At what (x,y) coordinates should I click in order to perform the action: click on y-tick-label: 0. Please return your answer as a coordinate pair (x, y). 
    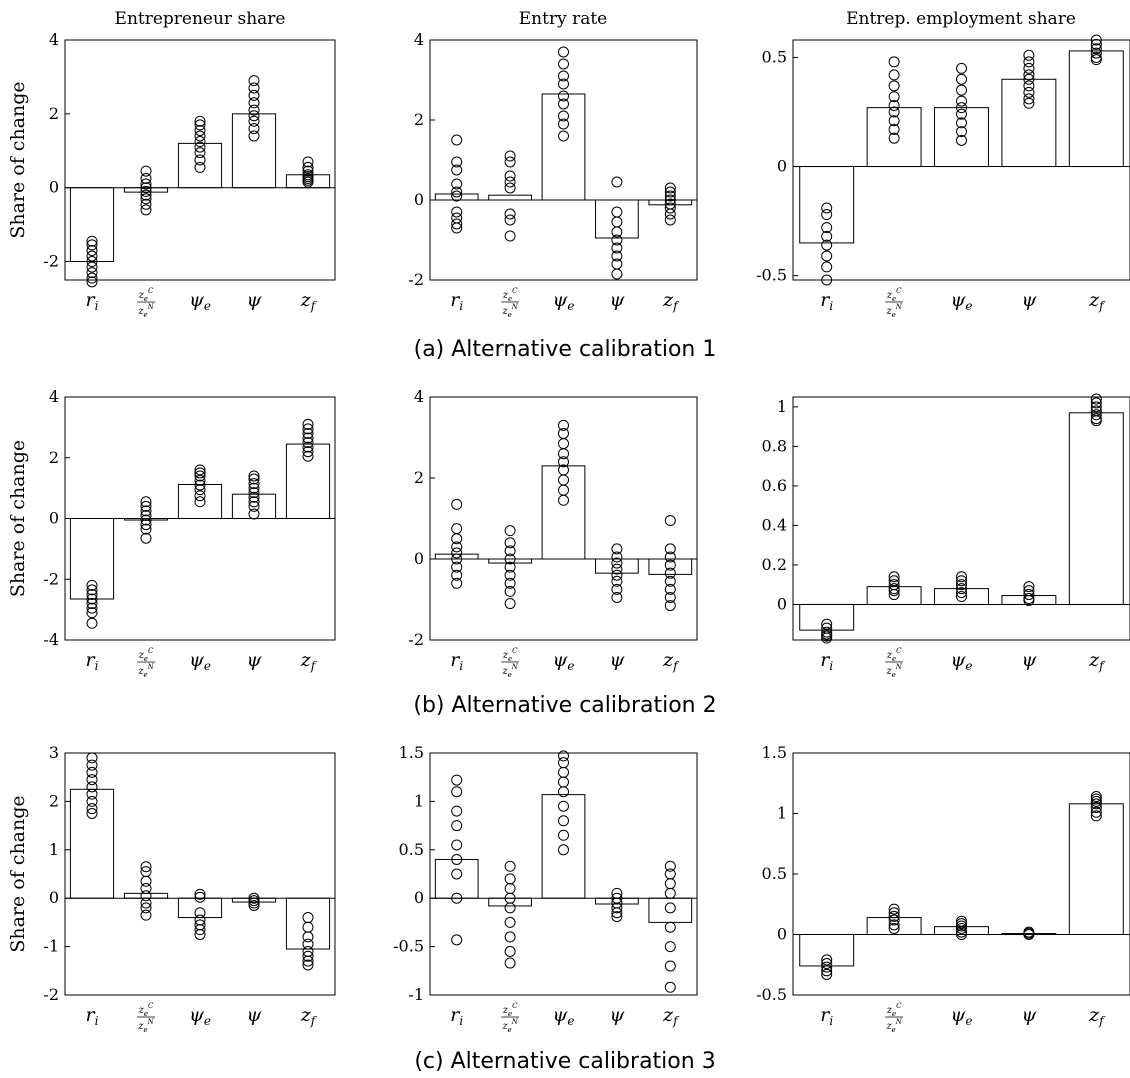
    Looking at the image, I should click on (782, 603).